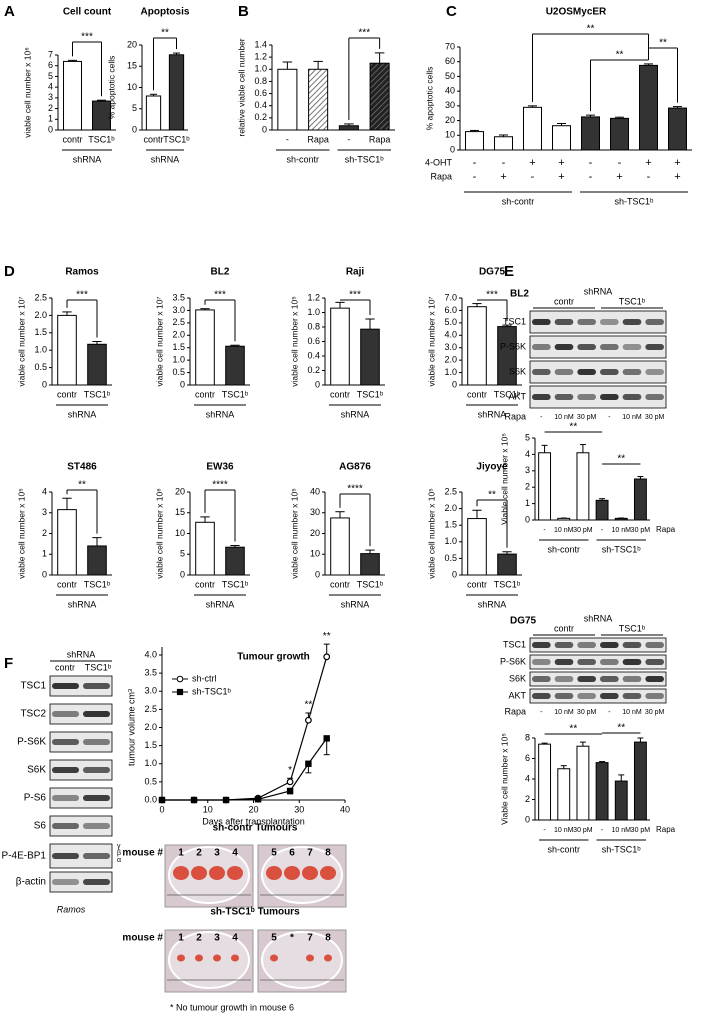 Image resolution: width=709 pixels, height=1019 pixels. What do you see at coordinates (583, 830) in the screenshot?
I see `x-tick-label: 30 pM` at bounding box center [583, 830].